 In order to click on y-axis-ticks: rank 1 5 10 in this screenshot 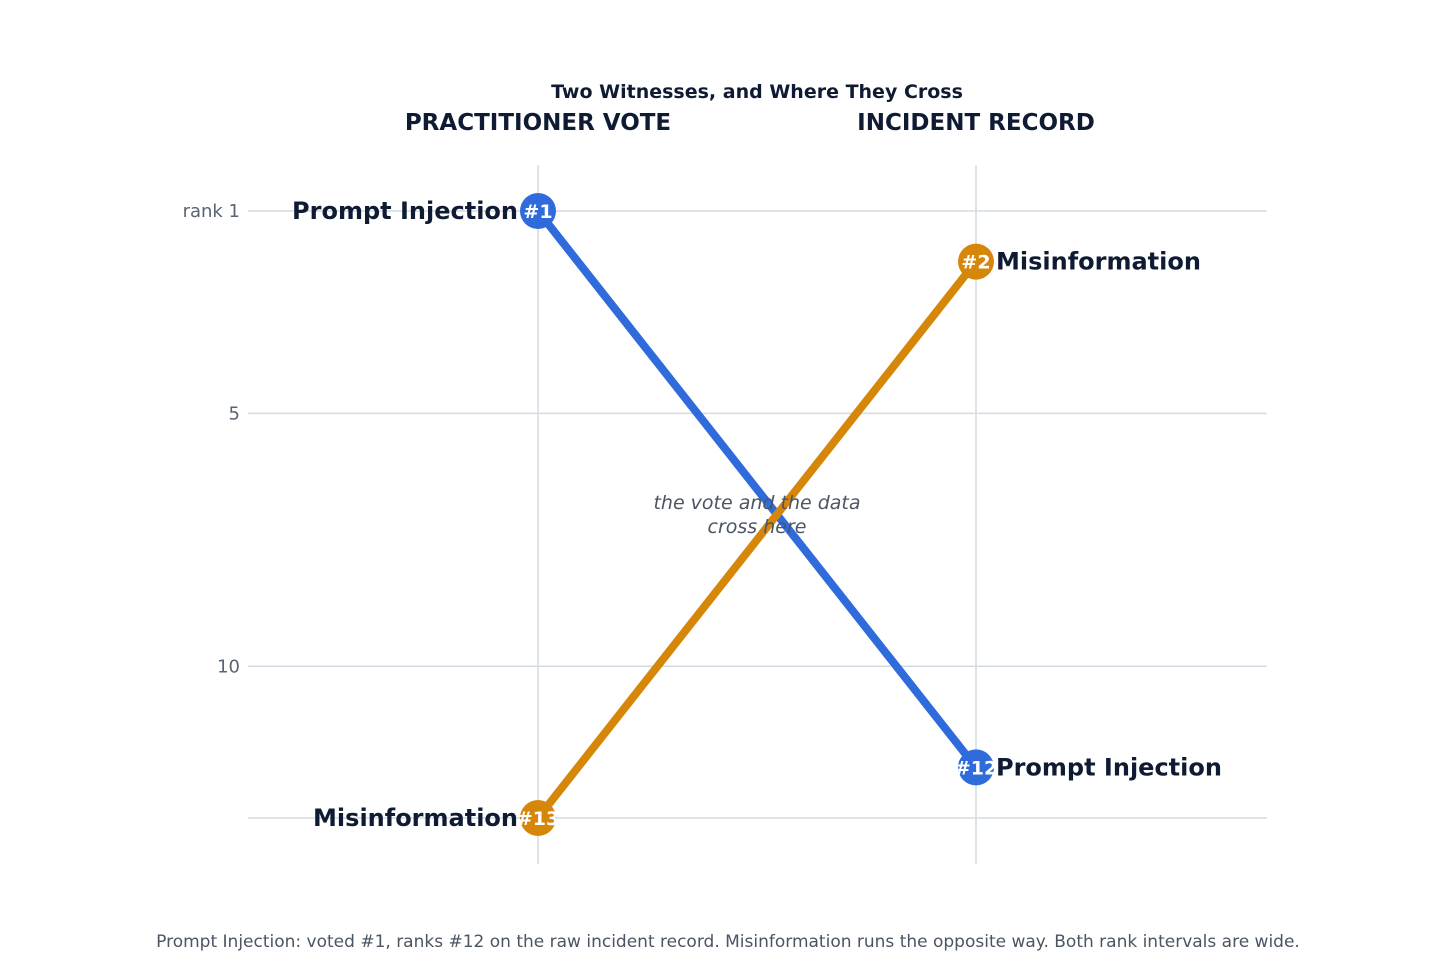, I will do `click(211, 439)`.